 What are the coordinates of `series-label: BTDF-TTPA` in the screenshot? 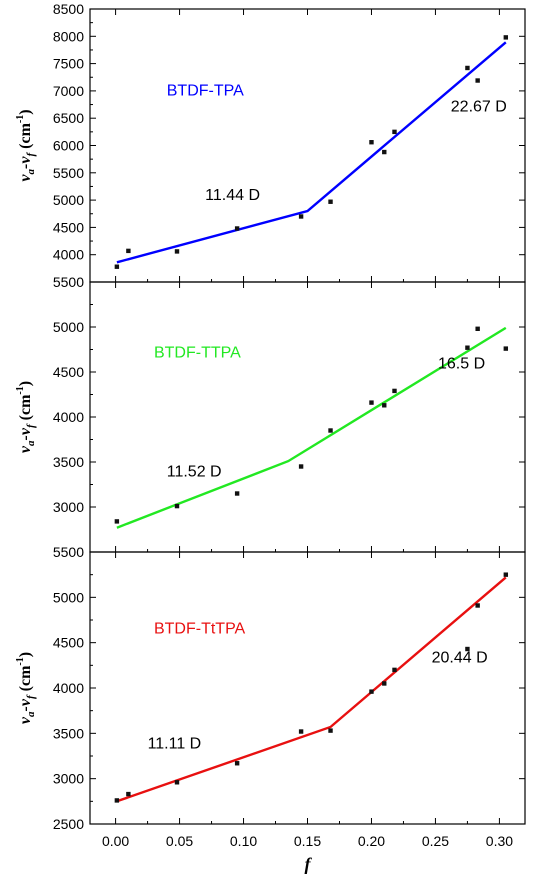 It's located at (197, 353).